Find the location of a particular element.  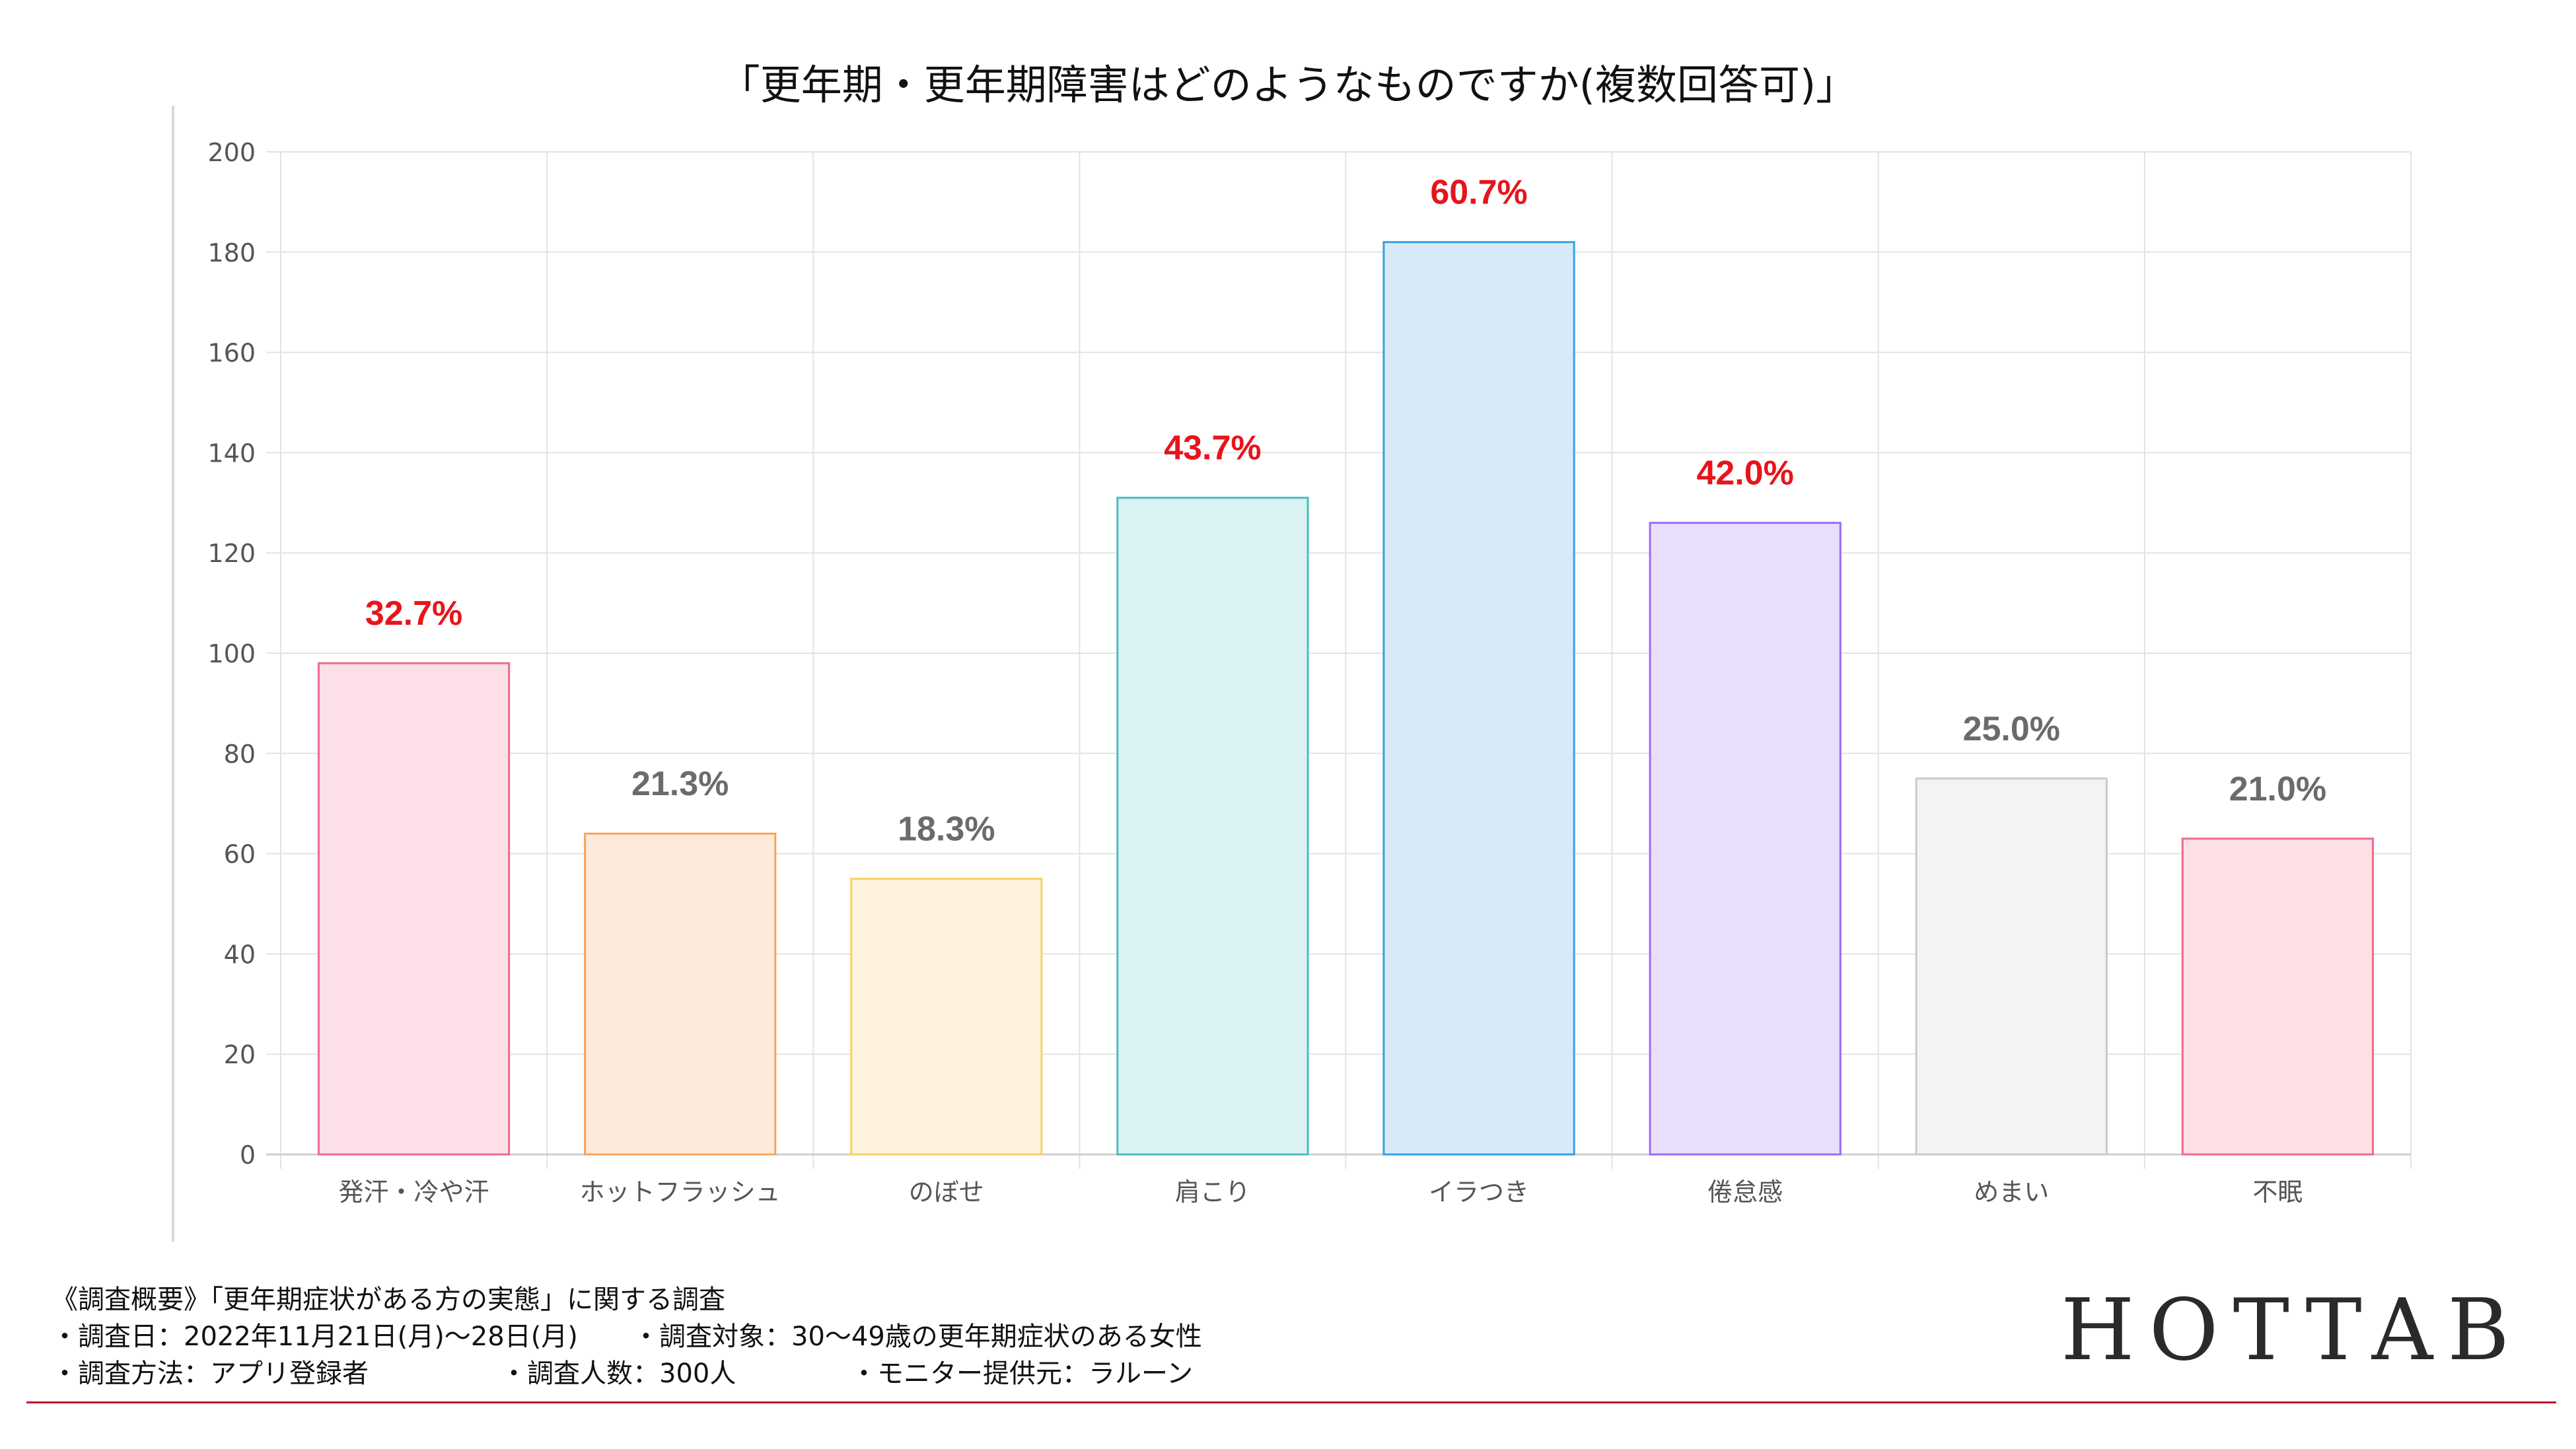

chart-title: 「更年期・更年期障害はどのようなものですか(複数回答可)」 is located at coordinates (1288, 85).